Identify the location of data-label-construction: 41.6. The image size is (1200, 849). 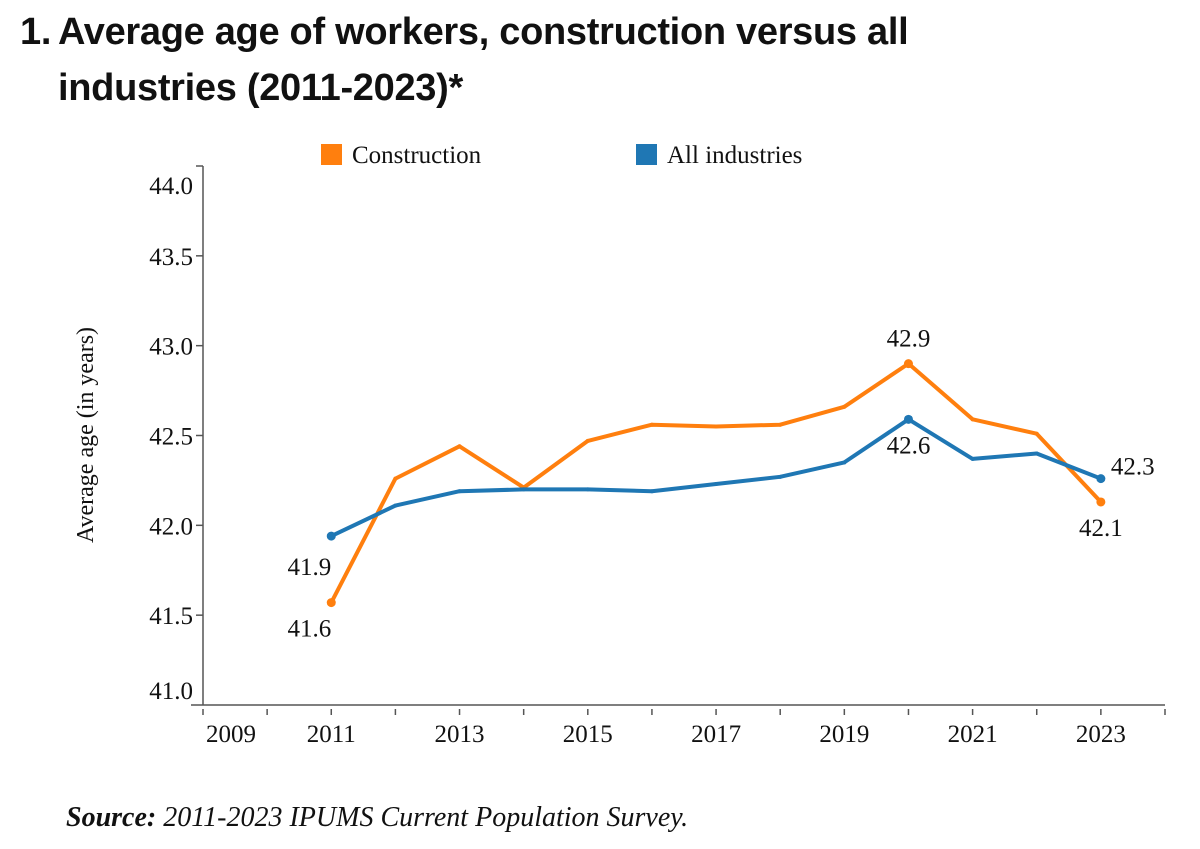
(310, 629).